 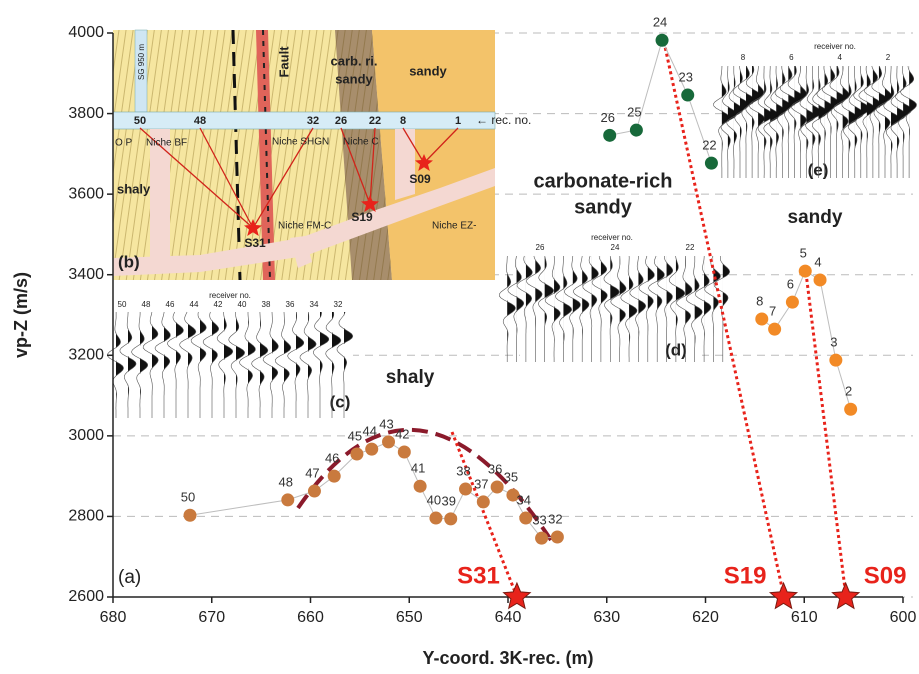 What do you see at coordinates (410, 377) in the screenshot?
I see `annotation: shaly` at bounding box center [410, 377].